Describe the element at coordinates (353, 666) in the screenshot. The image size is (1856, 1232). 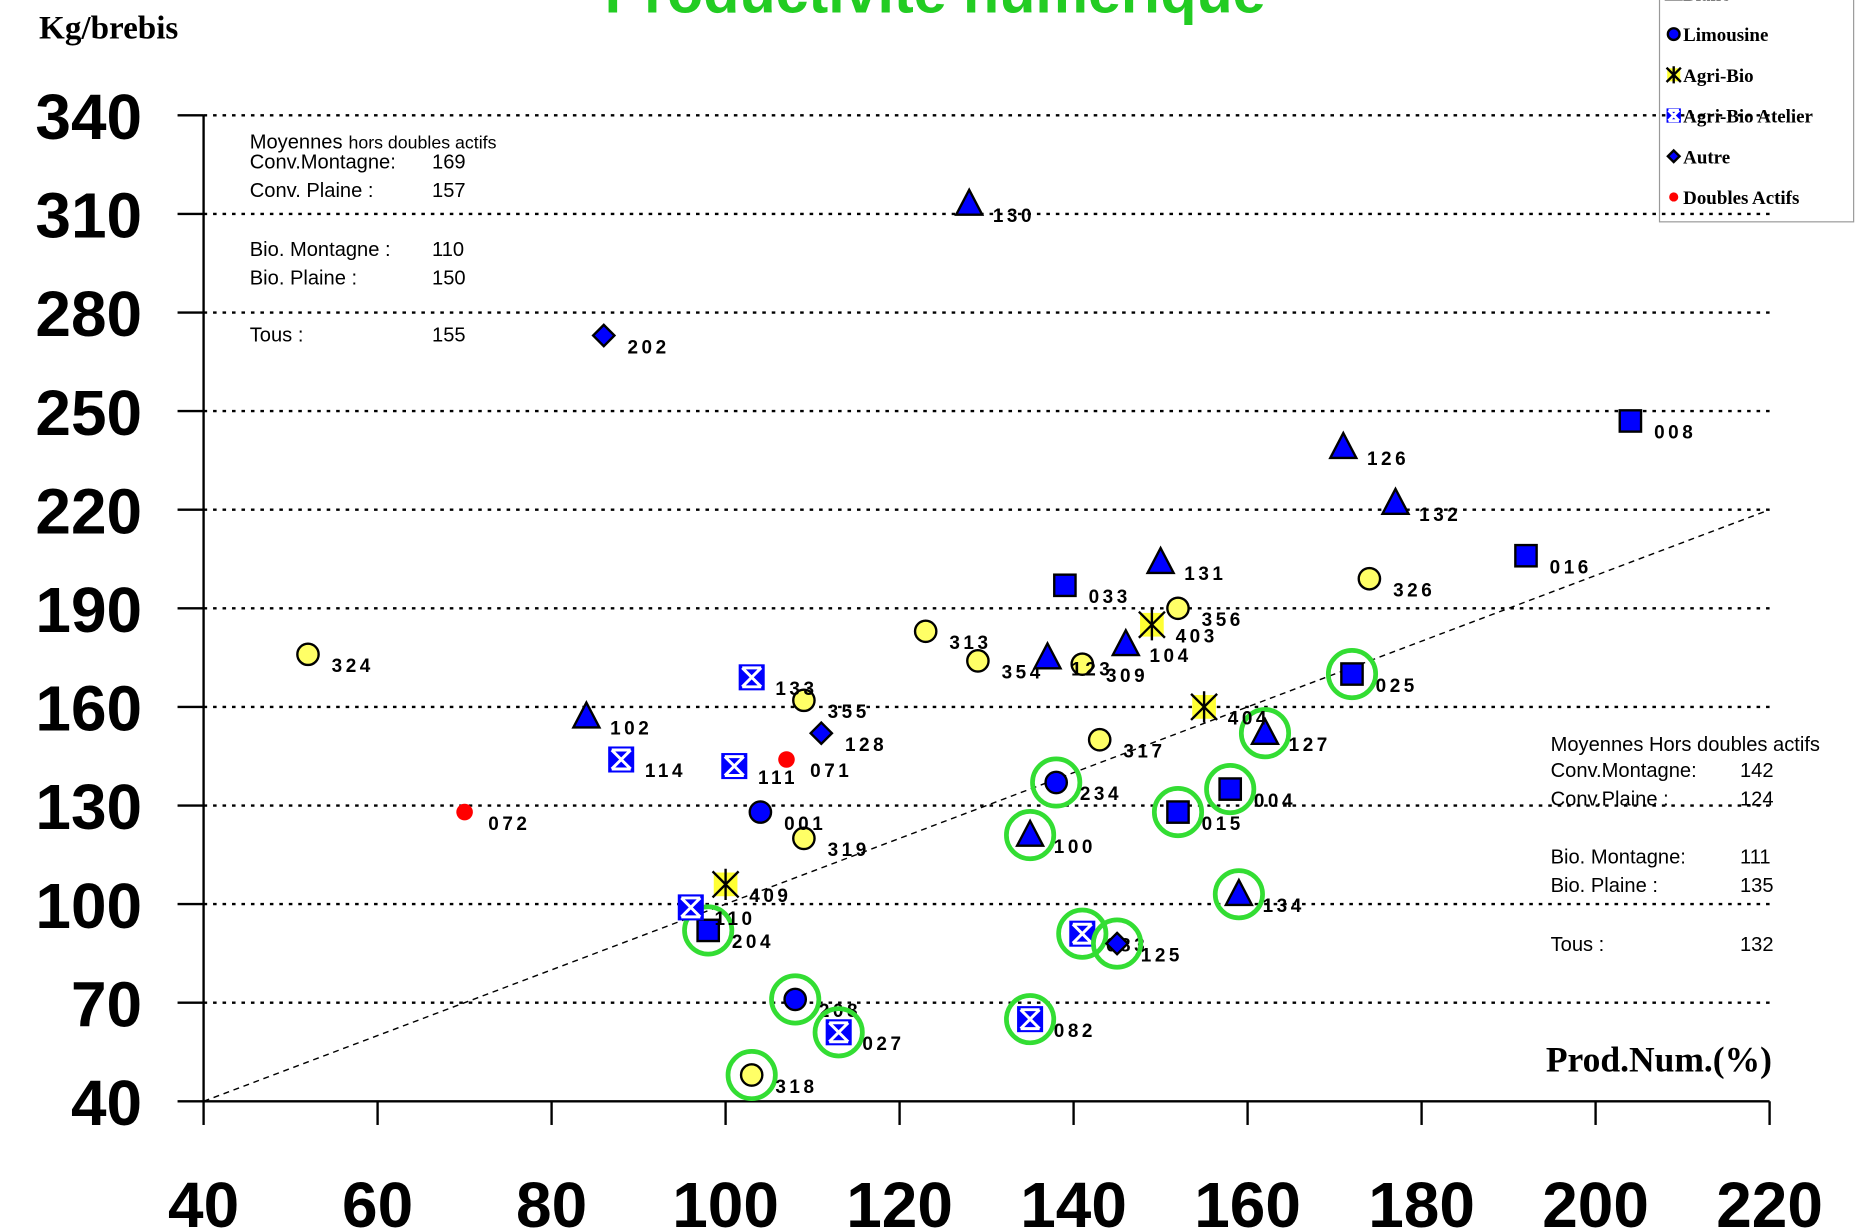
I see `point-label: 324` at that location.